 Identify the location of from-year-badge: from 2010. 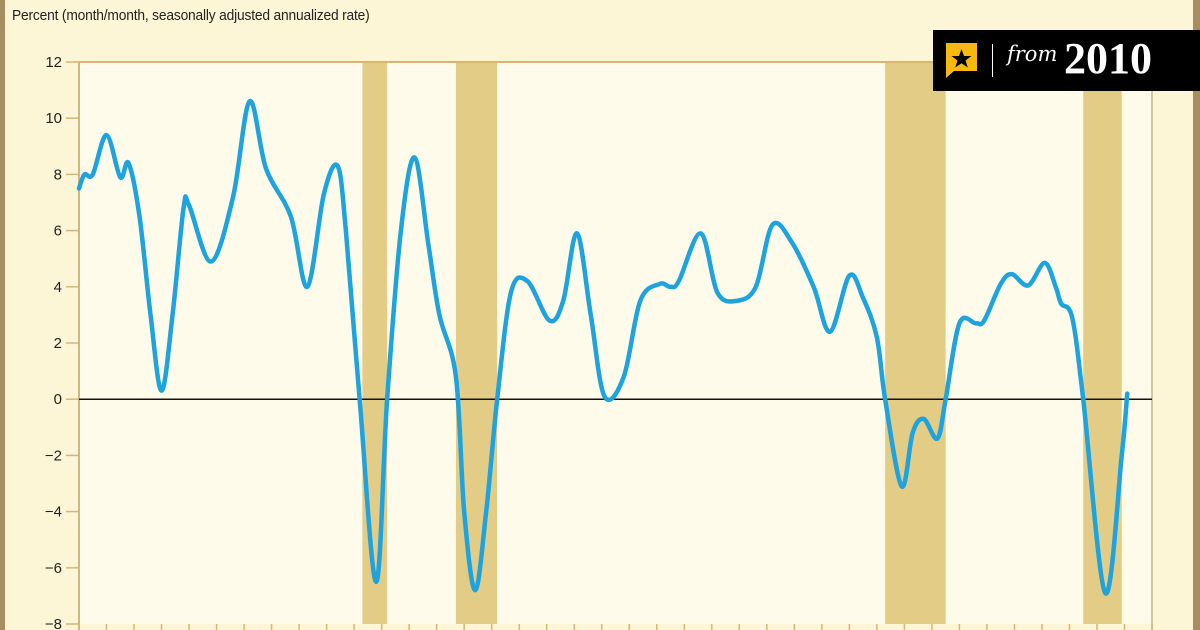
(1066, 60).